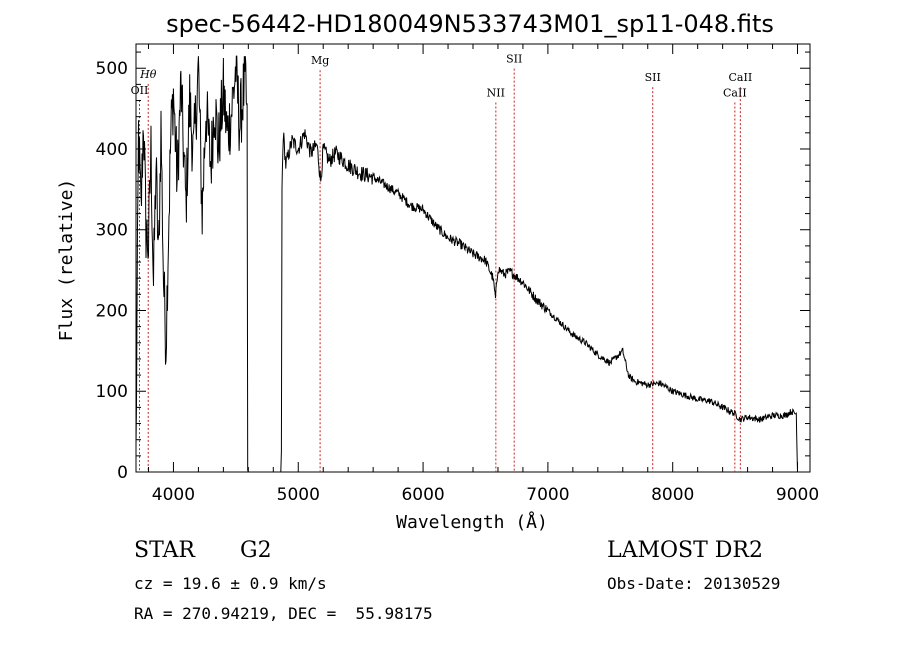 This screenshot has width=900, height=649. I want to click on redshift-info: cz = 19.6 ± 0.9 km/s, so click(230, 583).